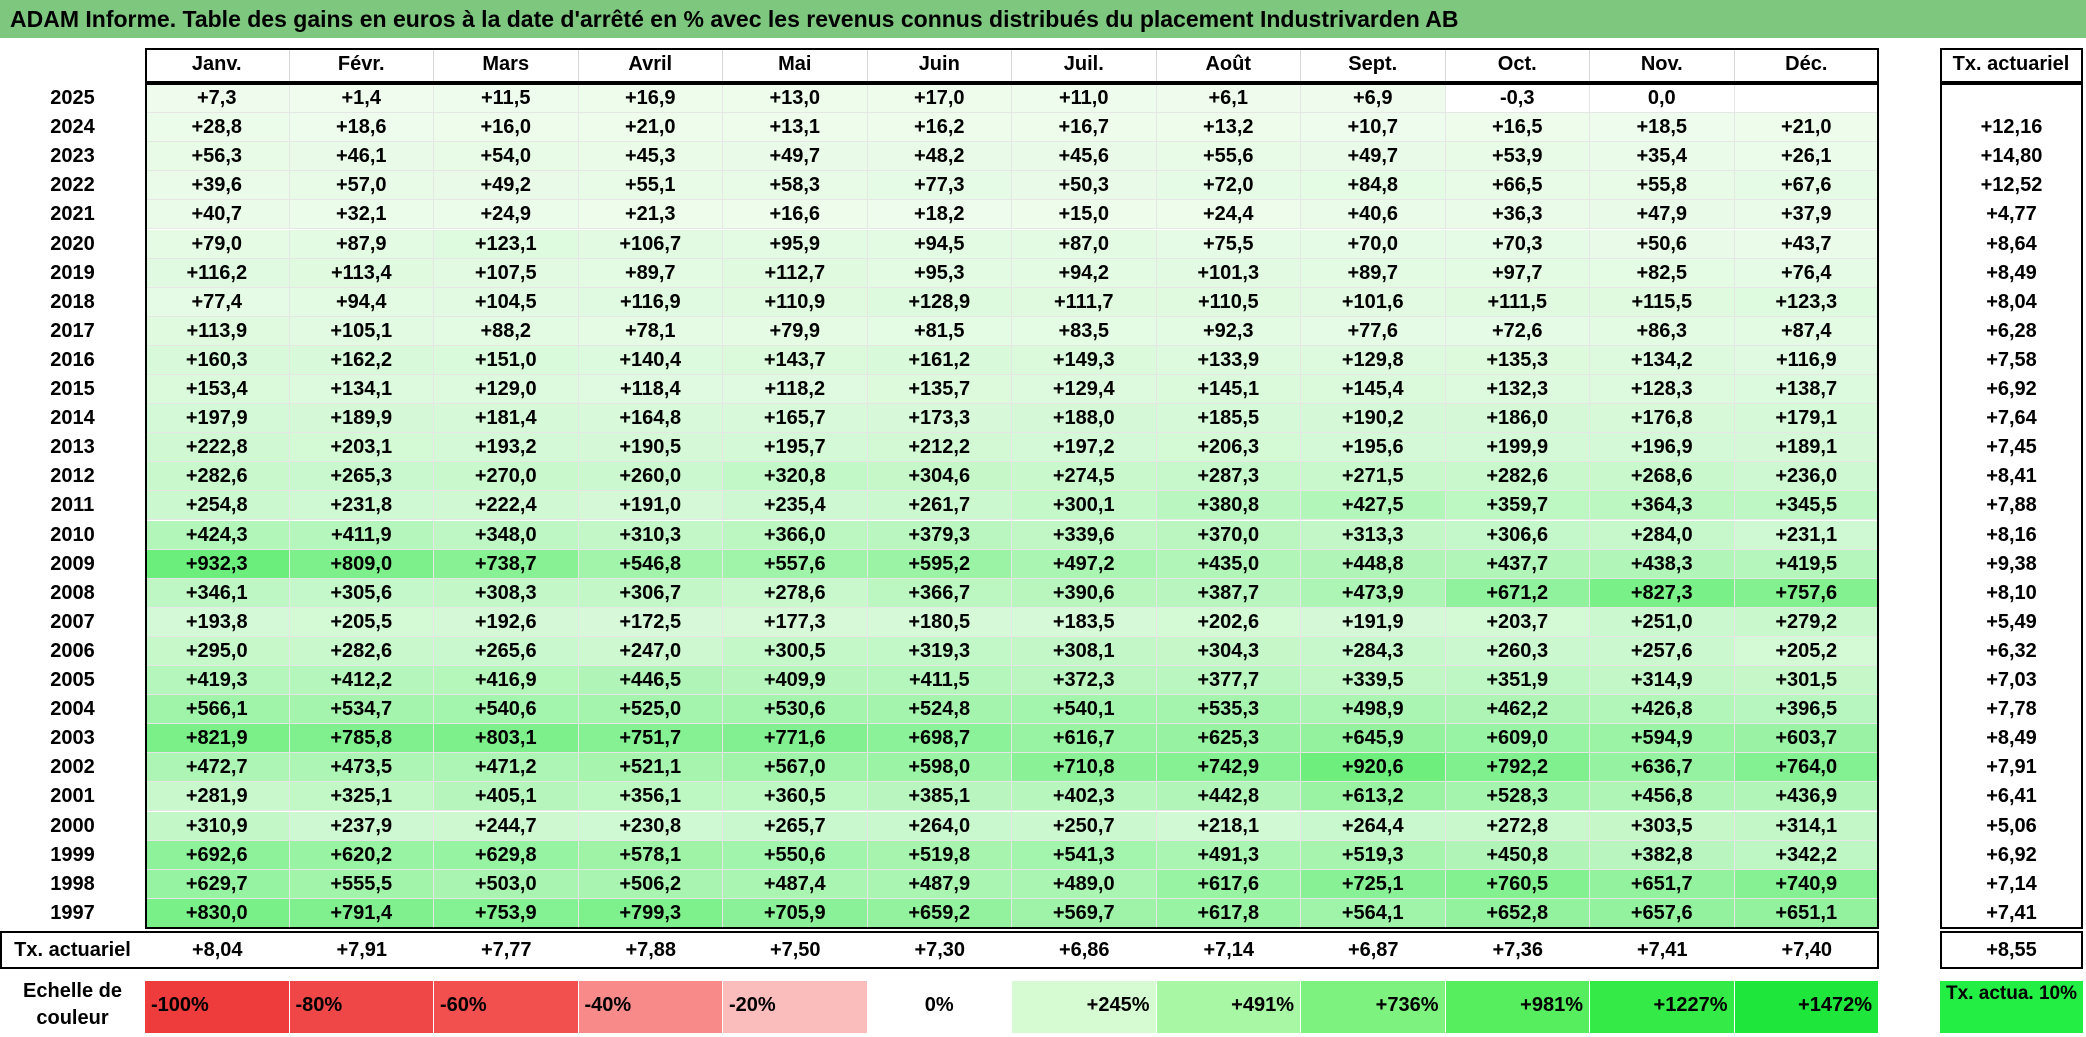  Describe the element at coordinates (2011, 476) in the screenshot. I see `row-rate: +8,41` at that location.